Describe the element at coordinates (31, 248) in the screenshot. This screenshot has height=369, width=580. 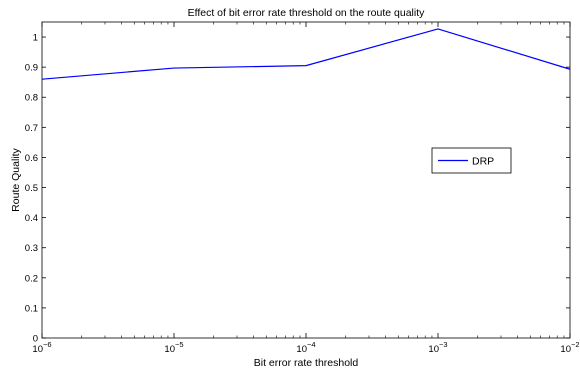
I see `y-tick-label: 0.3` at that location.